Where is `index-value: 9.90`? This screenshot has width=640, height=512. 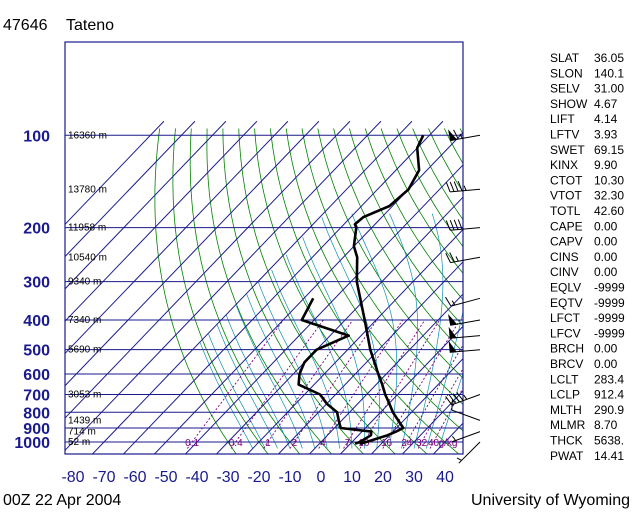
index-value: 9.90 is located at coordinates (606, 165).